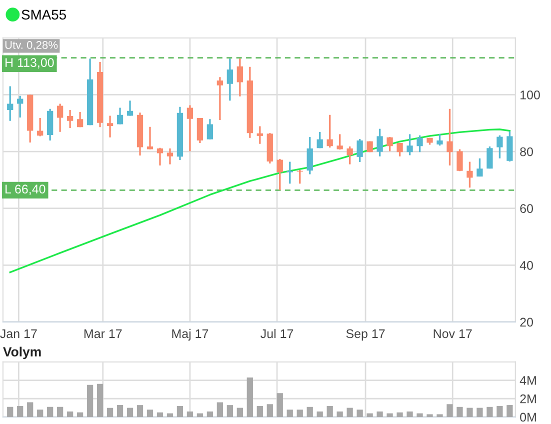  What do you see at coordinates (526, 209) in the screenshot?
I see `y-tick-label: 60` at bounding box center [526, 209].